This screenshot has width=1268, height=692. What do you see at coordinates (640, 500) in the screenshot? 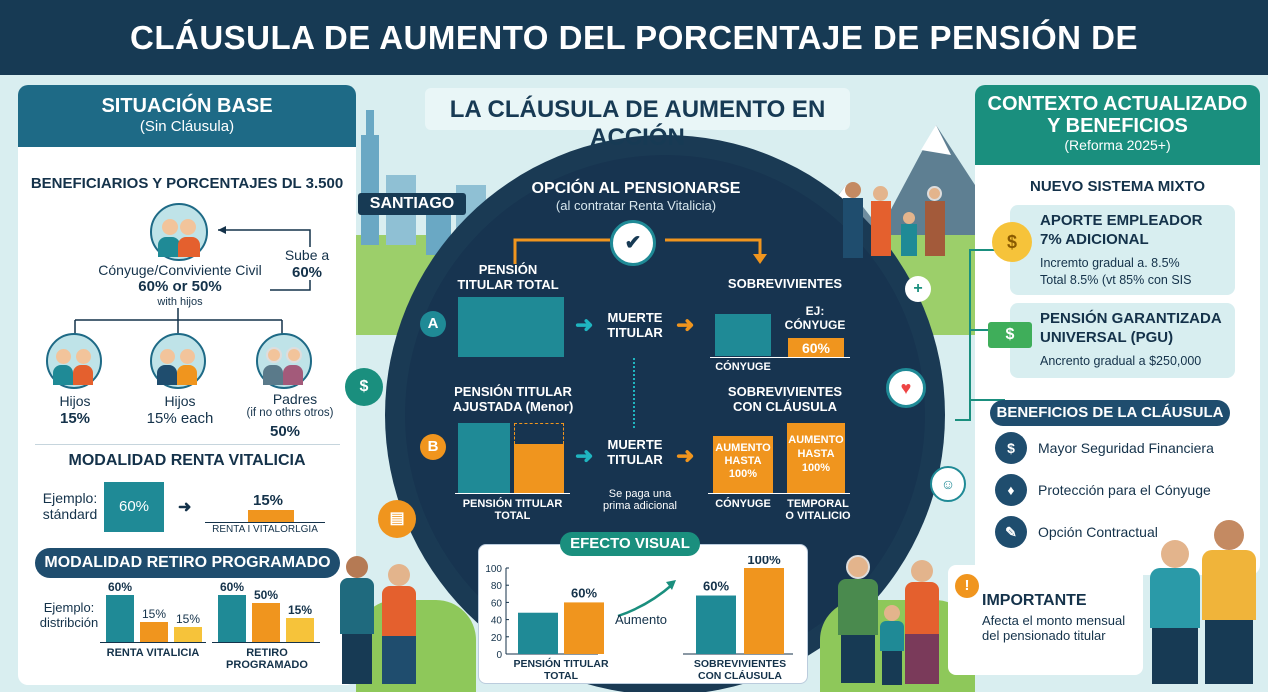
I see `b-prima: Se paga una prima adicional` at bounding box center [640, 500].